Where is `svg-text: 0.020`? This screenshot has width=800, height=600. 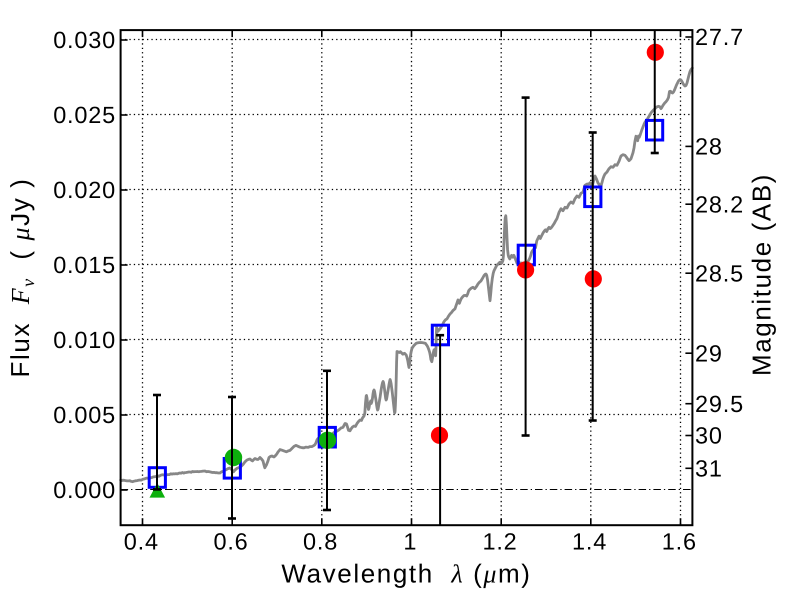
svg-text: 0.020 is located at coordinates (84, 190).